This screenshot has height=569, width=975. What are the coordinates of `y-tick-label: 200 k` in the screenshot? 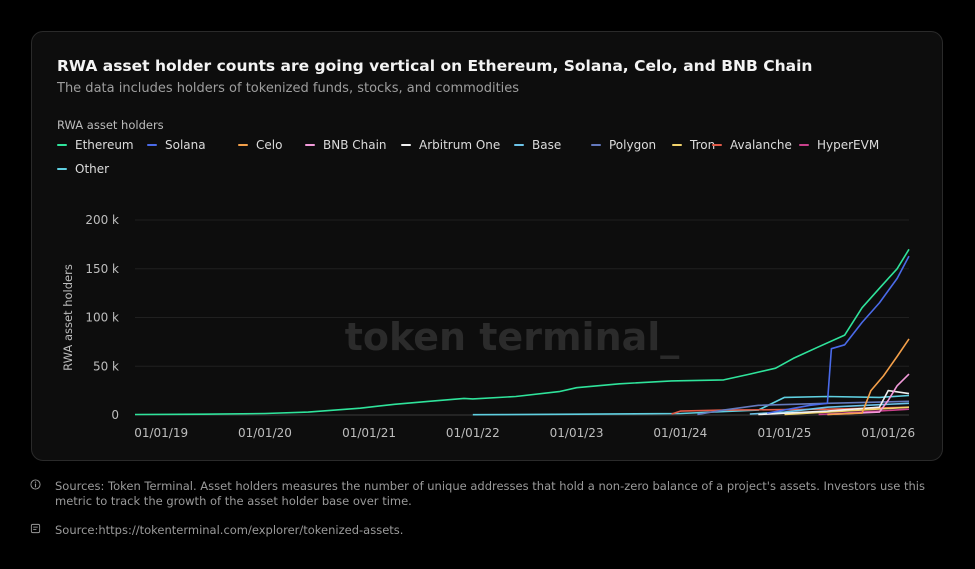 It's located at (102, 220).